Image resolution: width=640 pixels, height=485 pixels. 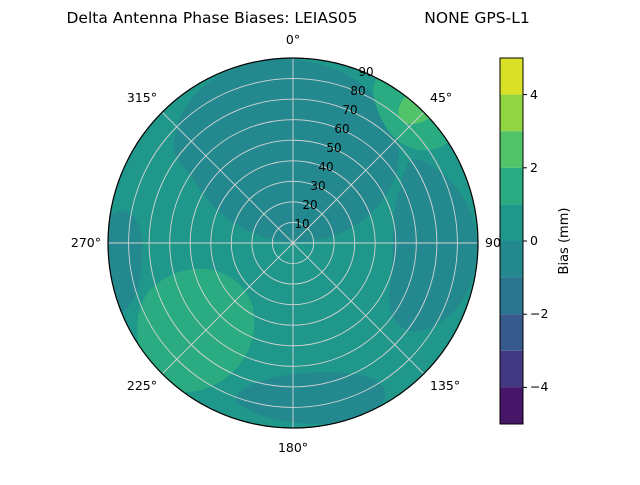 I want to click on colorbar-bands, so click(x=511, y=241).